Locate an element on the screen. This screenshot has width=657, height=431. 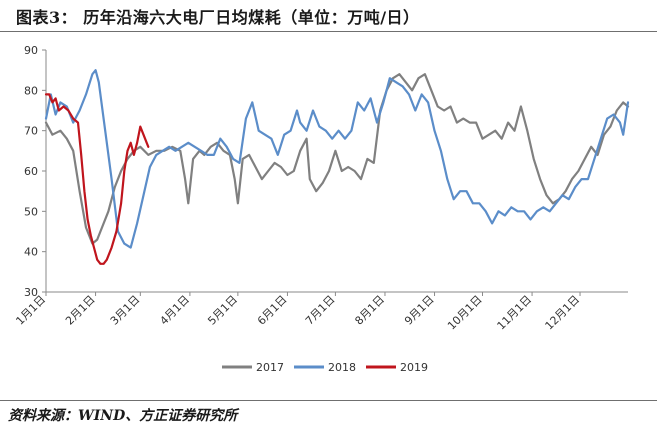
y-tick-label: 30 is located at coordinates (31, 292).